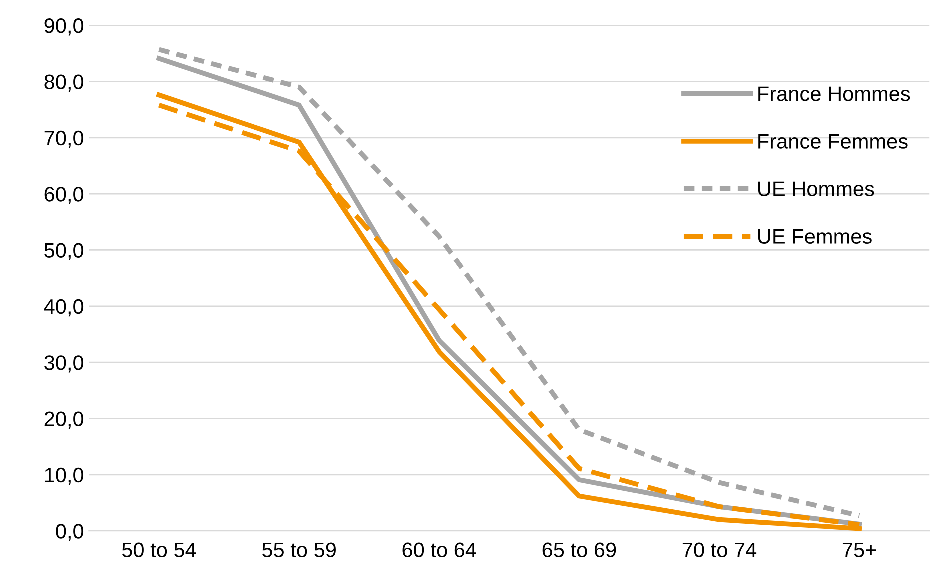  What do you see at coordinates (64, 477) in the screenshot?
I see `y-tick-label: 10,0` at bounding box center [64, 477].